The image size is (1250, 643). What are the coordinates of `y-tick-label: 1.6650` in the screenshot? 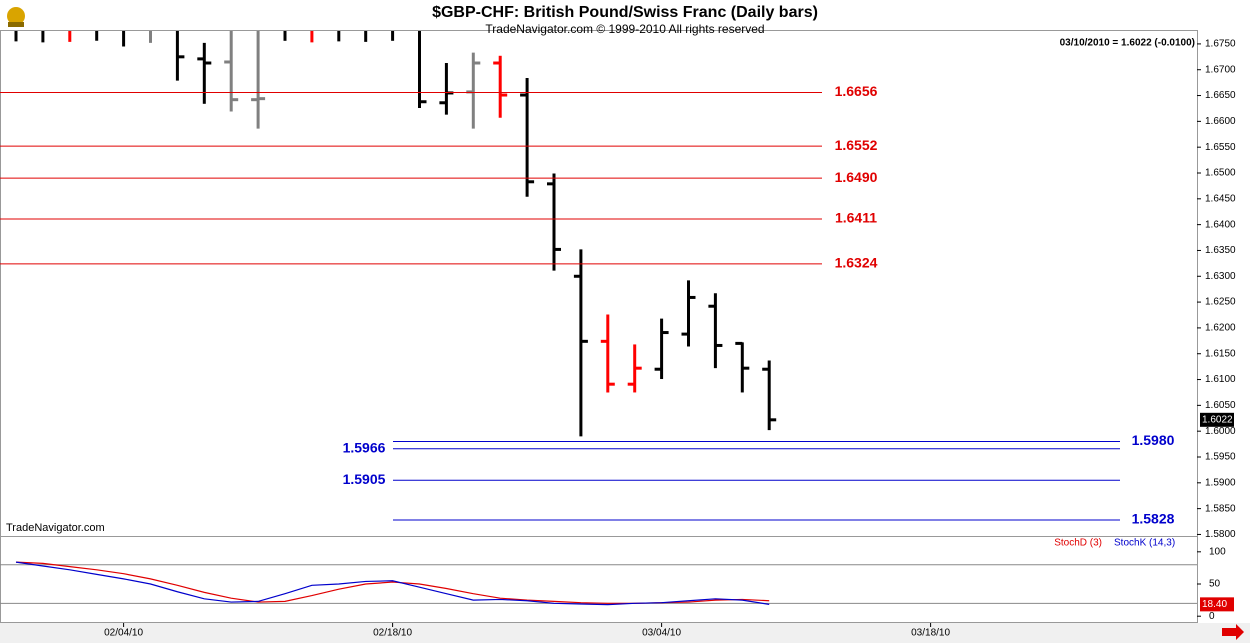 It's located at (1220, 95).